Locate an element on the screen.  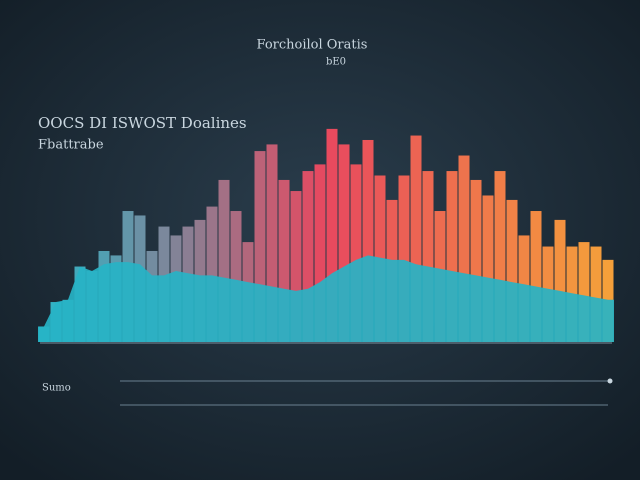
footer: Sumo is located at coordinates (56, 388).